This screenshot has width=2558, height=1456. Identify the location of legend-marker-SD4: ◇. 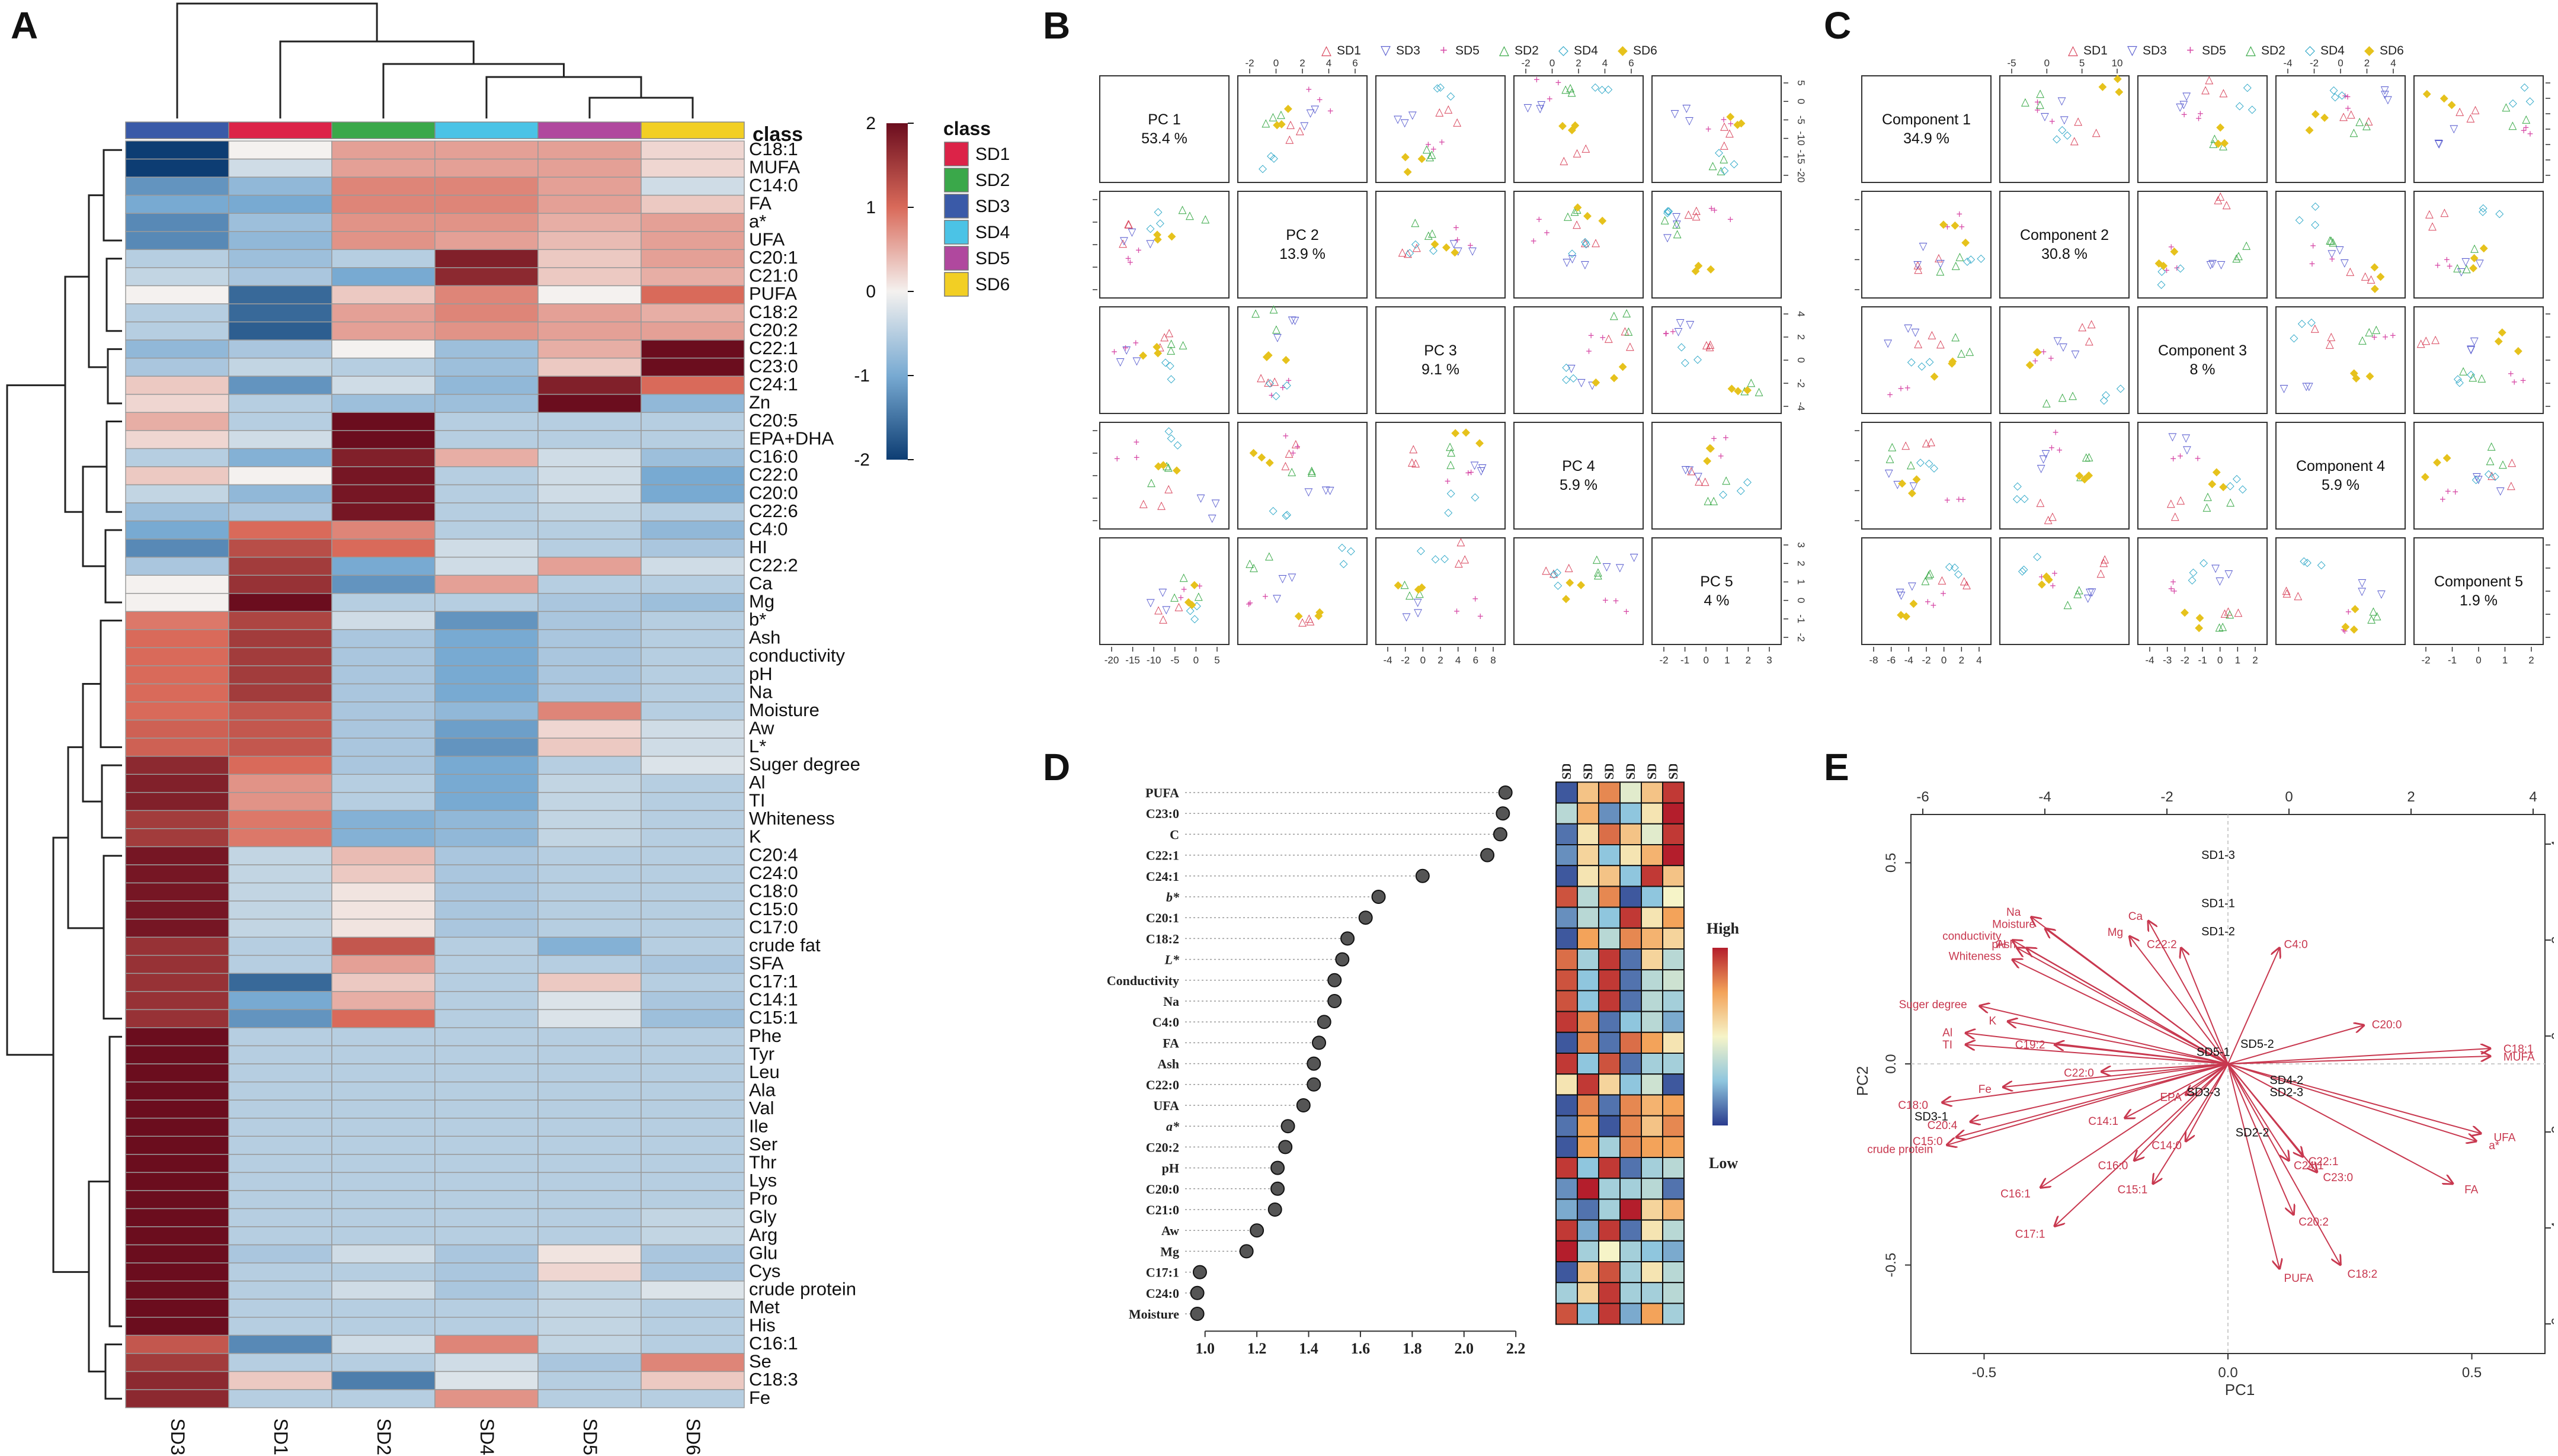
(2310, 50).